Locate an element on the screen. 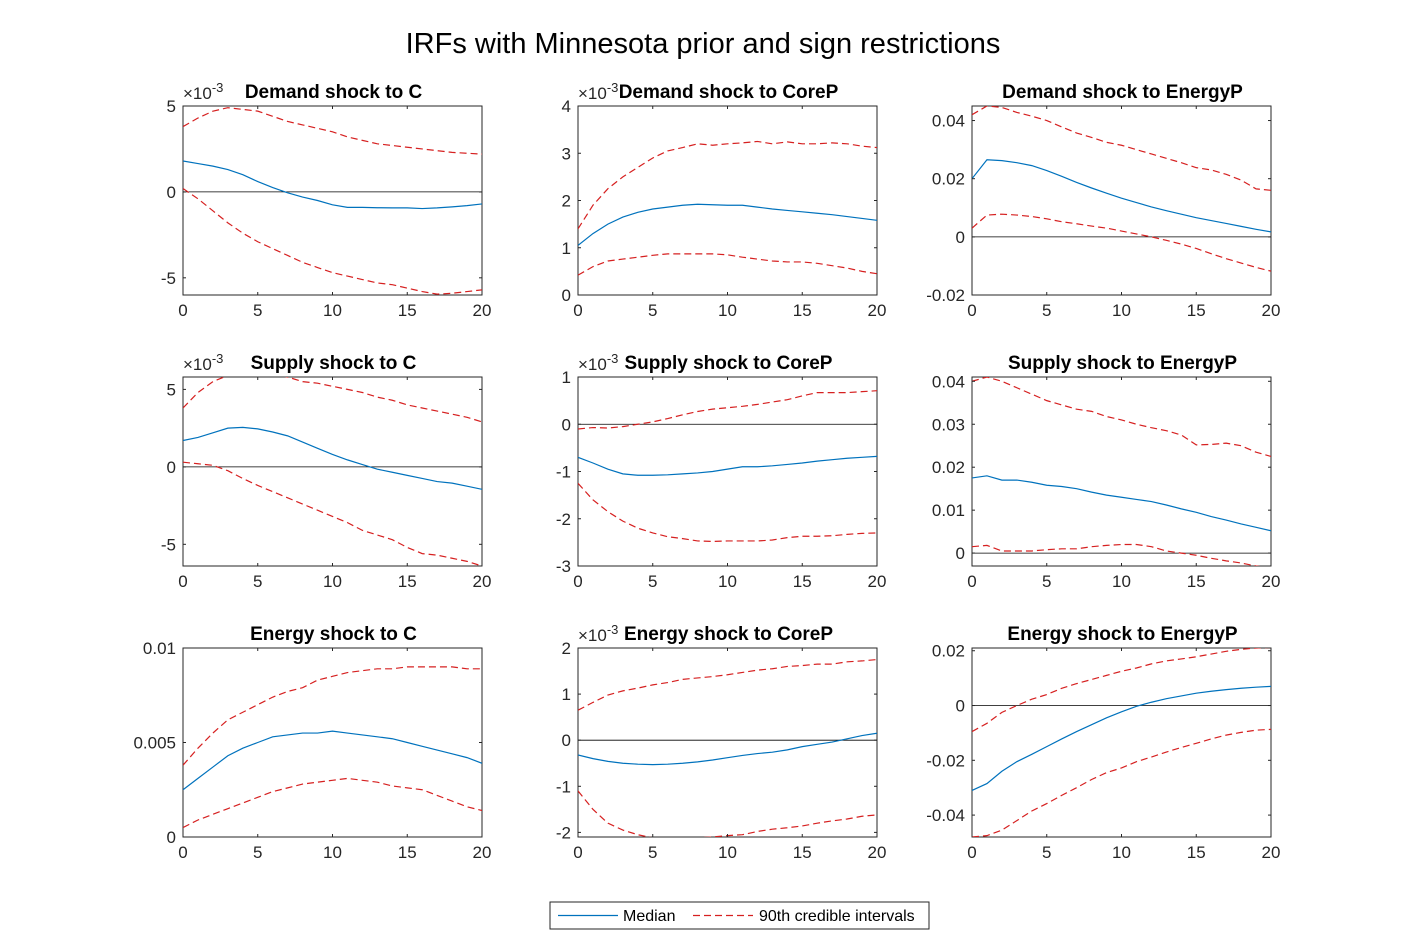 The image size is (1406, 938). y-tick-label: 4 is located at coordinates (566, 106).